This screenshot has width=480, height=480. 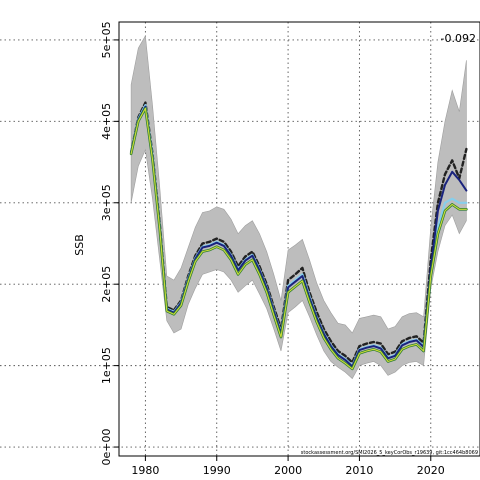 What do you see at coordinates (106, 39) in the screenshot?
I see `y-tick-label: 5e+05` at bounding box center [106, 39].